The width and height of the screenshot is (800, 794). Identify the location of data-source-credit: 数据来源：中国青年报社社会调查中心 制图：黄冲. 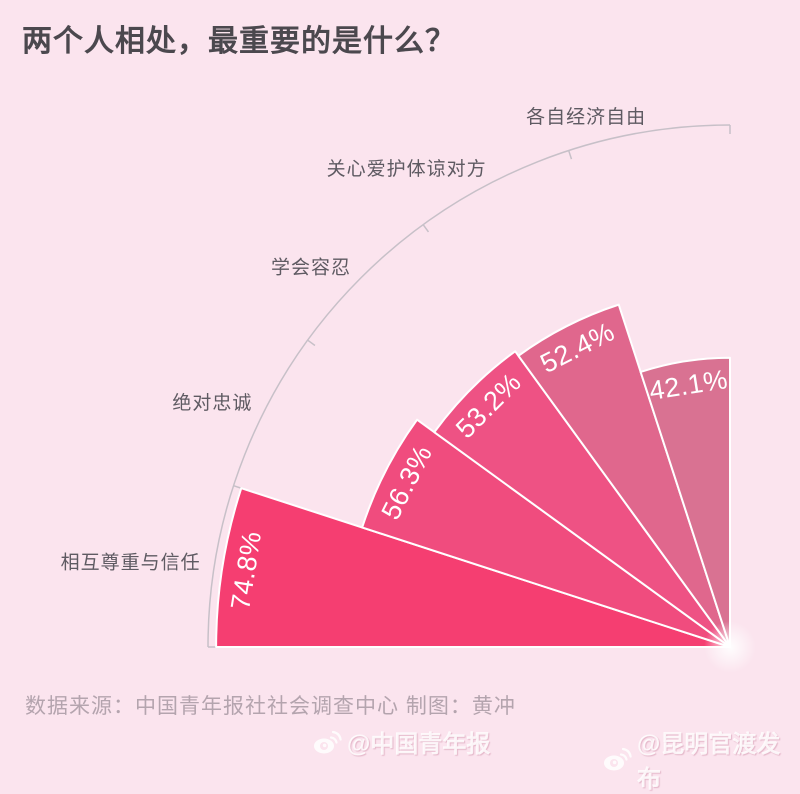
(270, 706).